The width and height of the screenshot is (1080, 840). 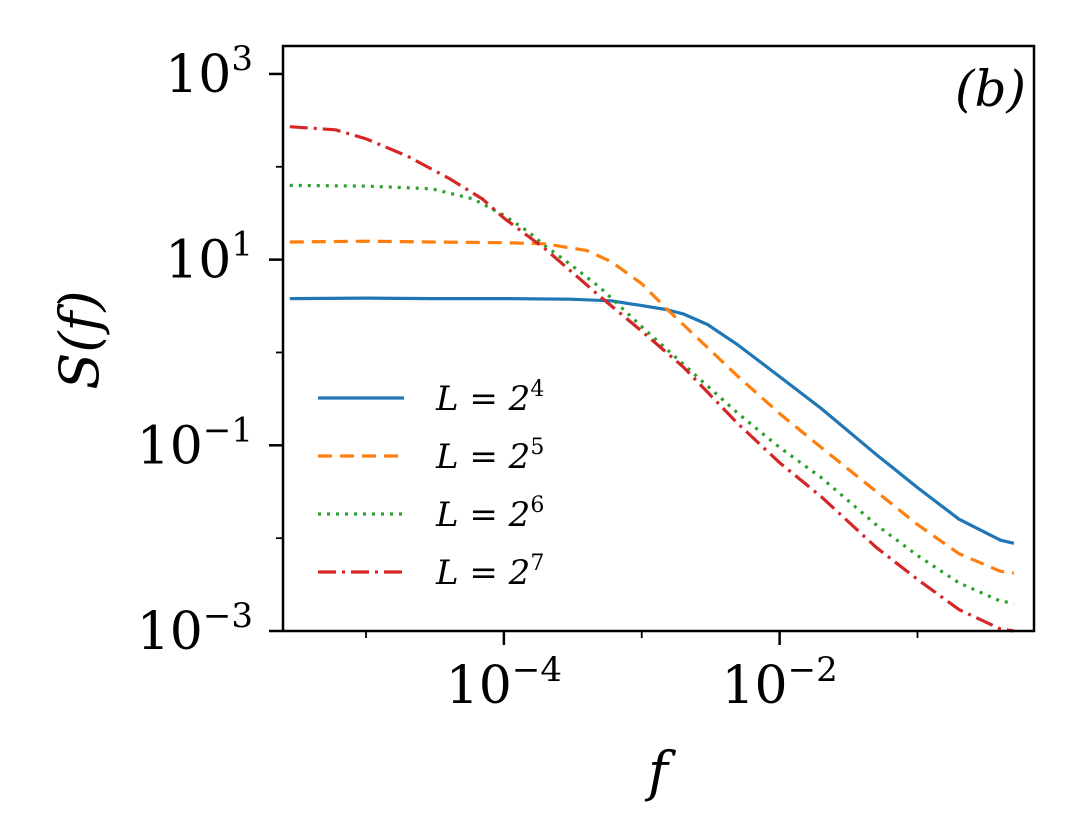 What do you see at coordinates (489, 398) in the screenshot?
I see `legend-label-1: L = 24` at bounding box center [489, 398].